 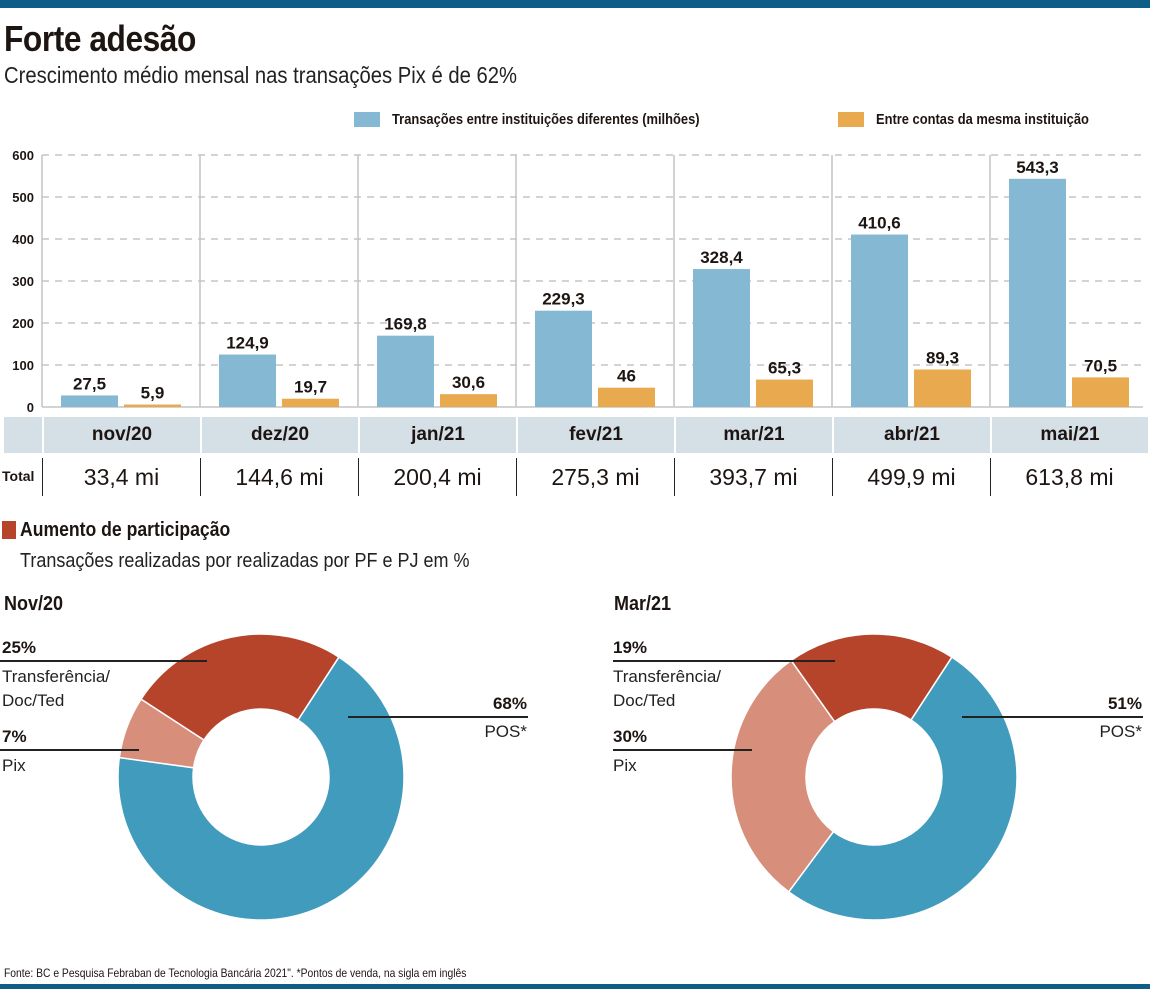 I want to click on chart-title: Forte adesão, so click(x=100, y=38).